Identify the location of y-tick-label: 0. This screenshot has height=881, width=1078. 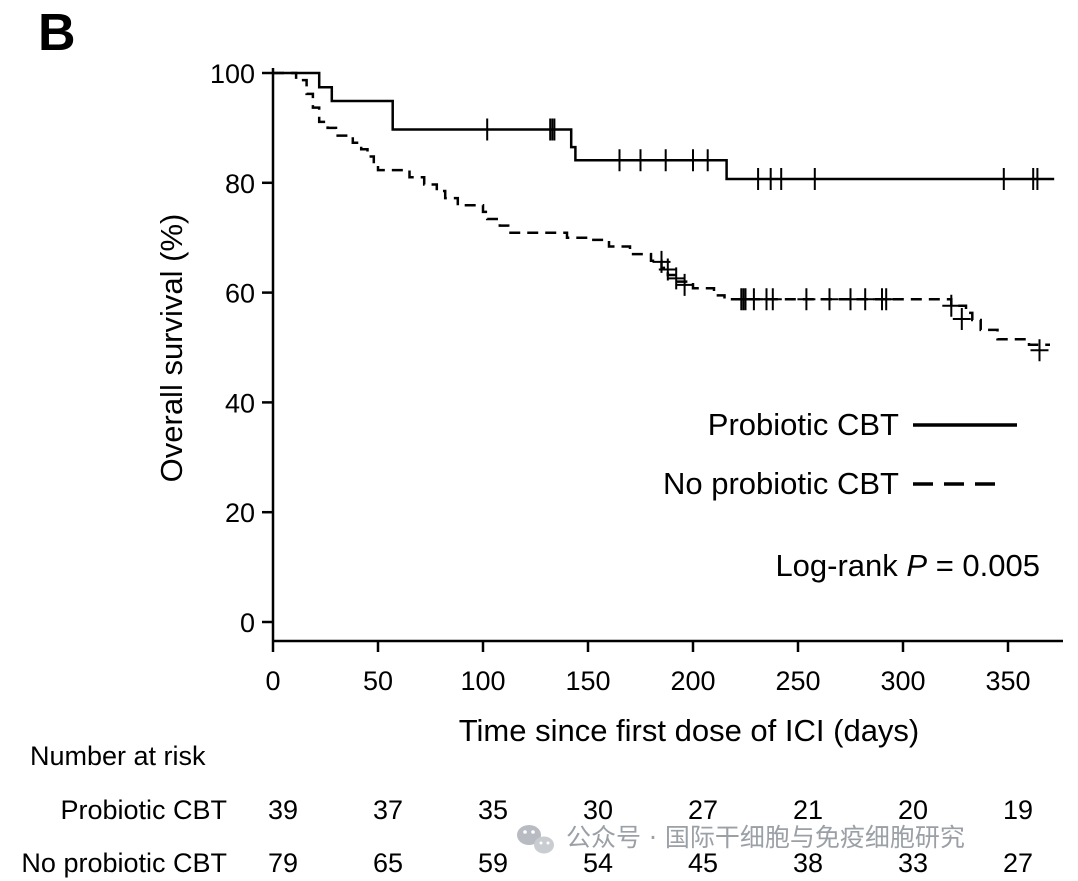
(247, 623).